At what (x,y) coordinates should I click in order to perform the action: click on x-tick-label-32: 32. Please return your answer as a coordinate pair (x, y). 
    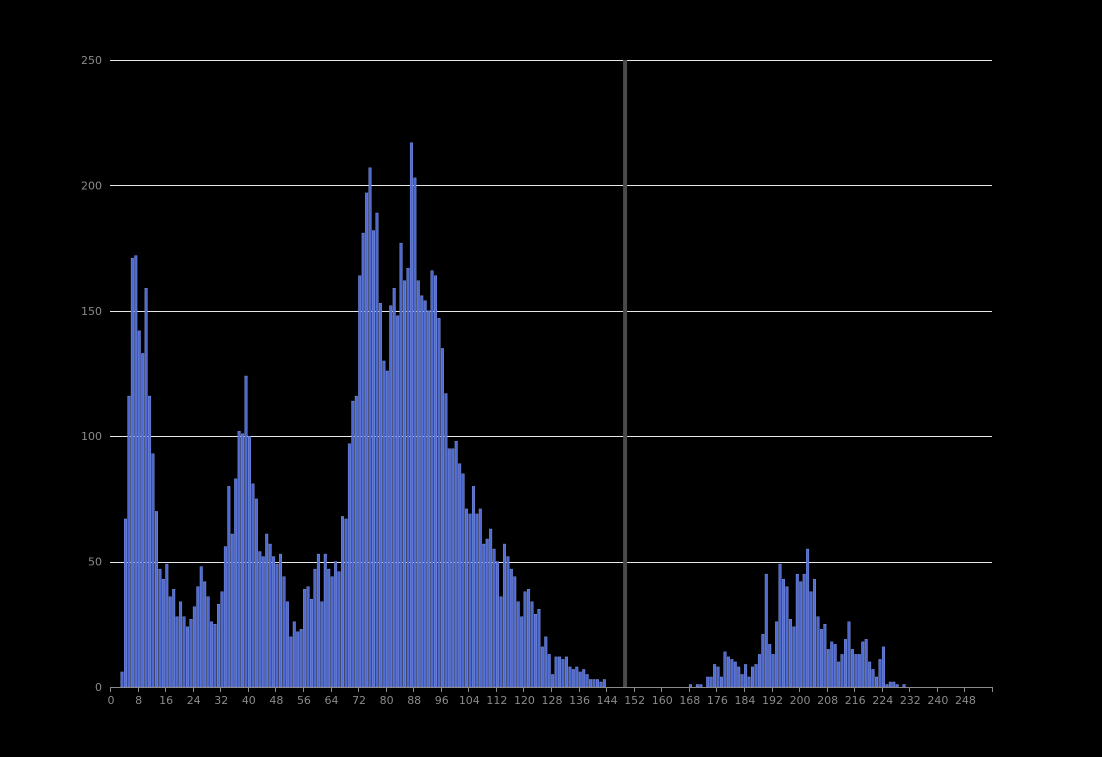
    Looking at the image, I should click on (221, 700).